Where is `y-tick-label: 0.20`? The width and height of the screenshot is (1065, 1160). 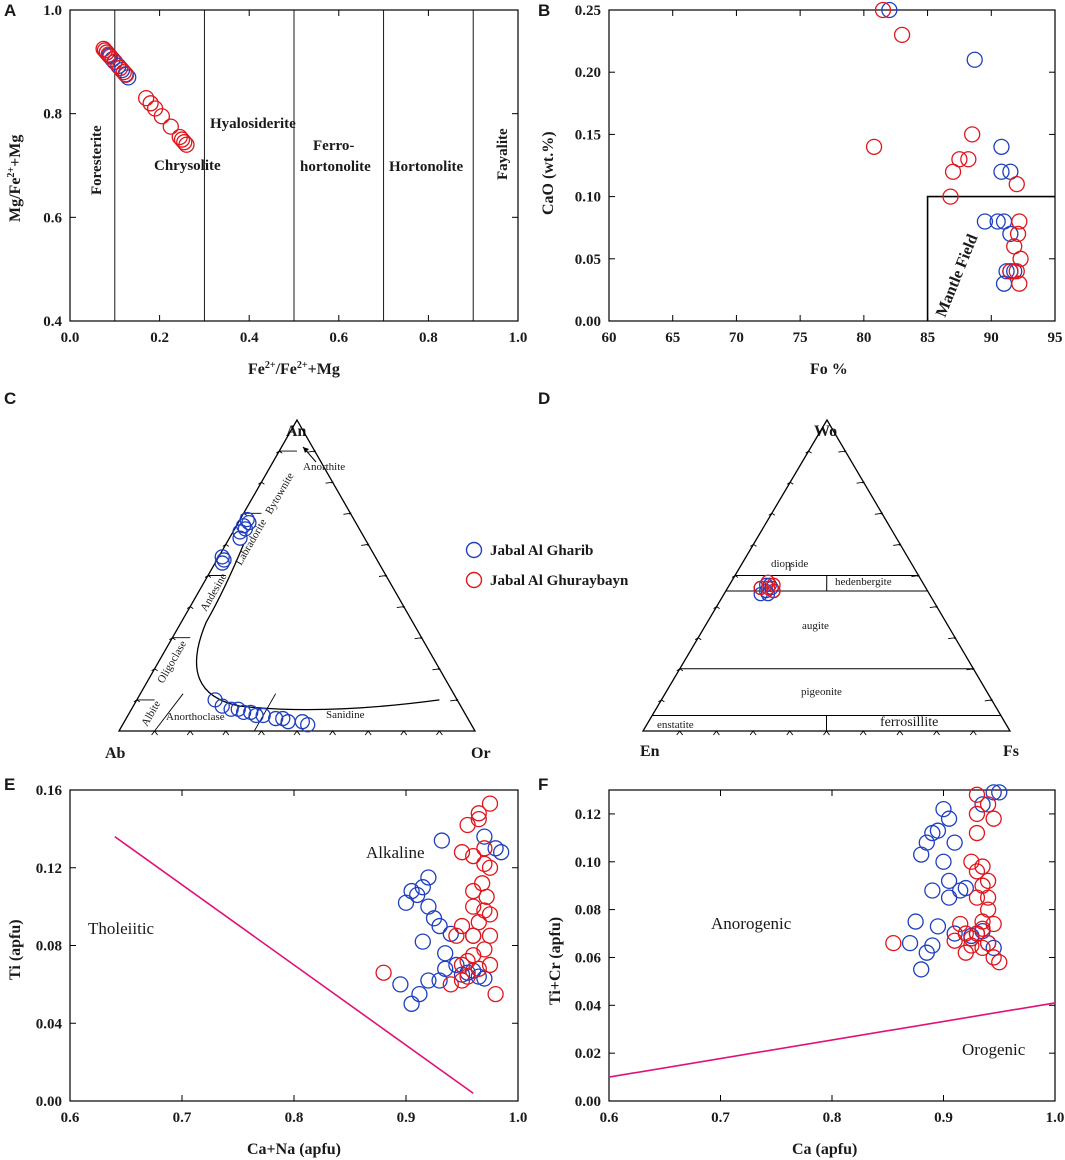 y-tick-label: 0.20 is located at coordinates (588, 73).